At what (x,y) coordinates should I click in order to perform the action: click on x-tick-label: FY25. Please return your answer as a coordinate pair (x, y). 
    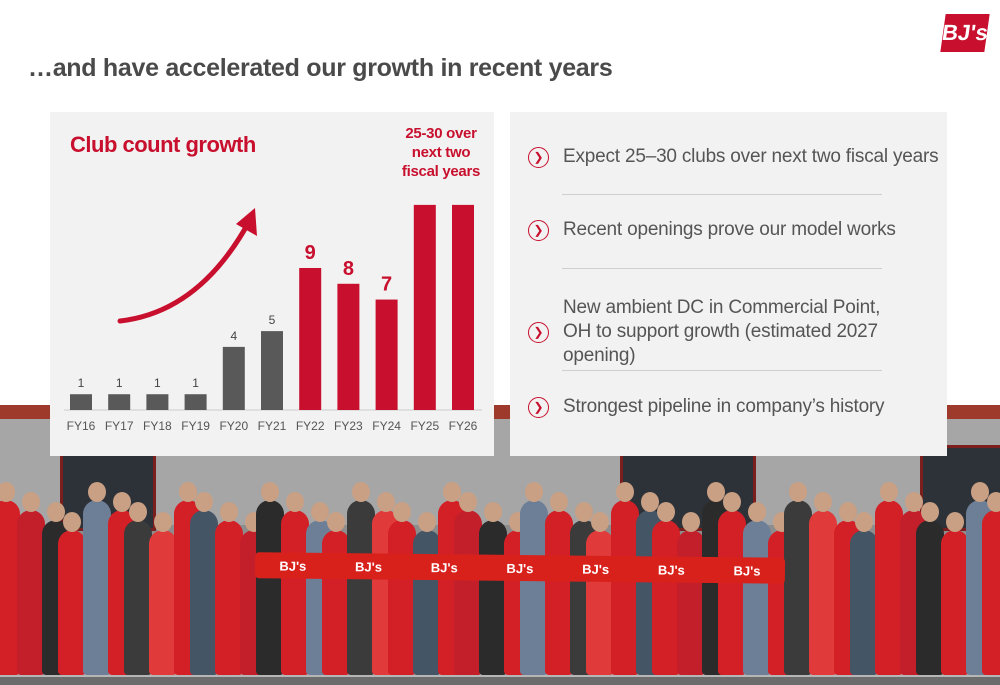
    Looking at the image, I should click on (424, 426).